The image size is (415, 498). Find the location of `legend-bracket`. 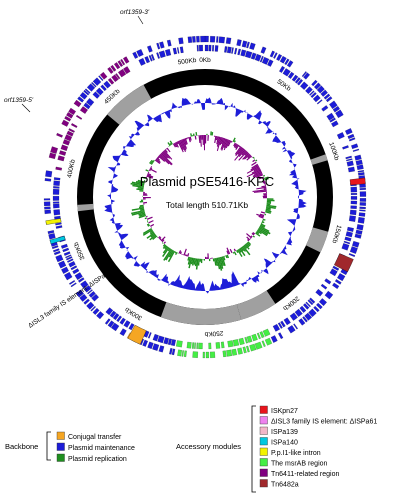

legend-bracket is located at coordinates (48, 446).